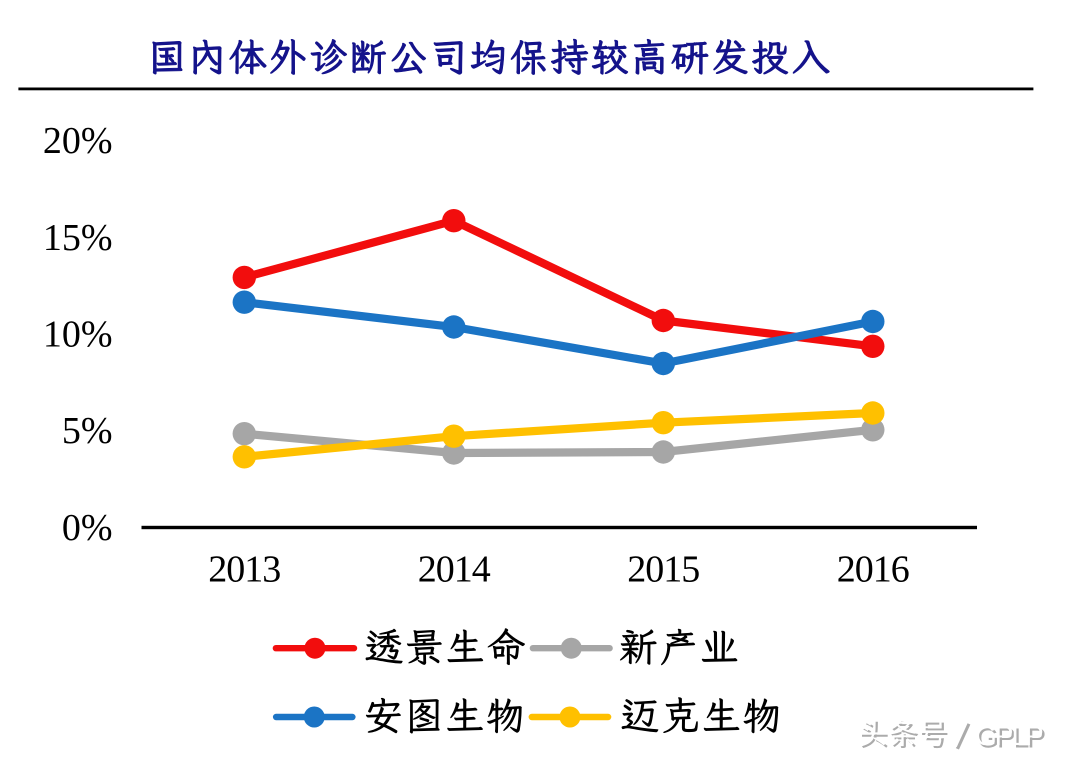 This screenshot has height=762, width=1065. What do you see at coordinates (663, 570) in the screenshot?
I see `svg-text: 2015` at bounding box center [663, 570].